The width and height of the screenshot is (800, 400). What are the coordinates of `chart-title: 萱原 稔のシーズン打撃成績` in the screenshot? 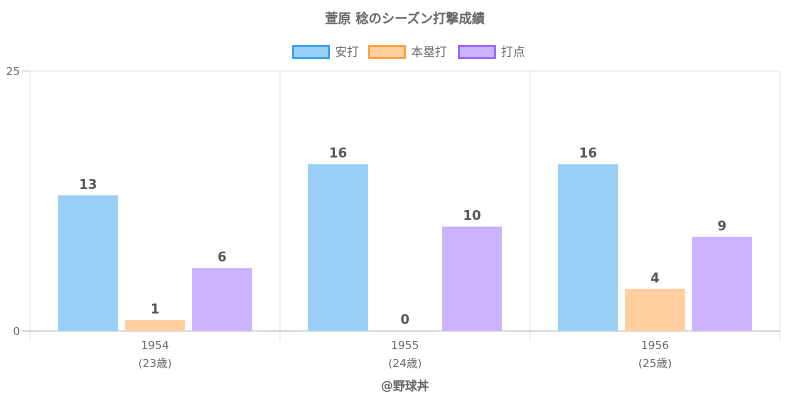 It's located at (405, 19).